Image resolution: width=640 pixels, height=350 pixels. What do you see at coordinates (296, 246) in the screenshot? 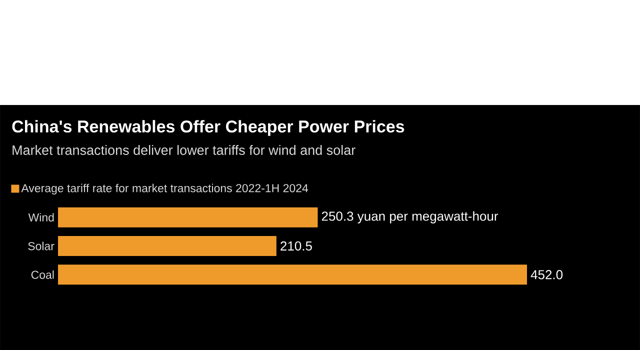
I see `data-label: 210.5` at bounding box center [296, 246].